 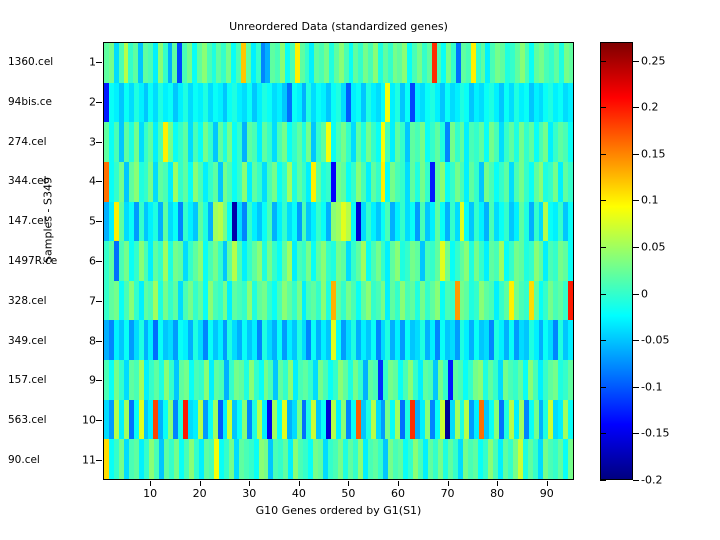 What do you see at coordinates (338, 510) in the screenshot?
I see `x-axis-label: G10 Genes ordered by G1(S1)` at bounding box center [338, 510].